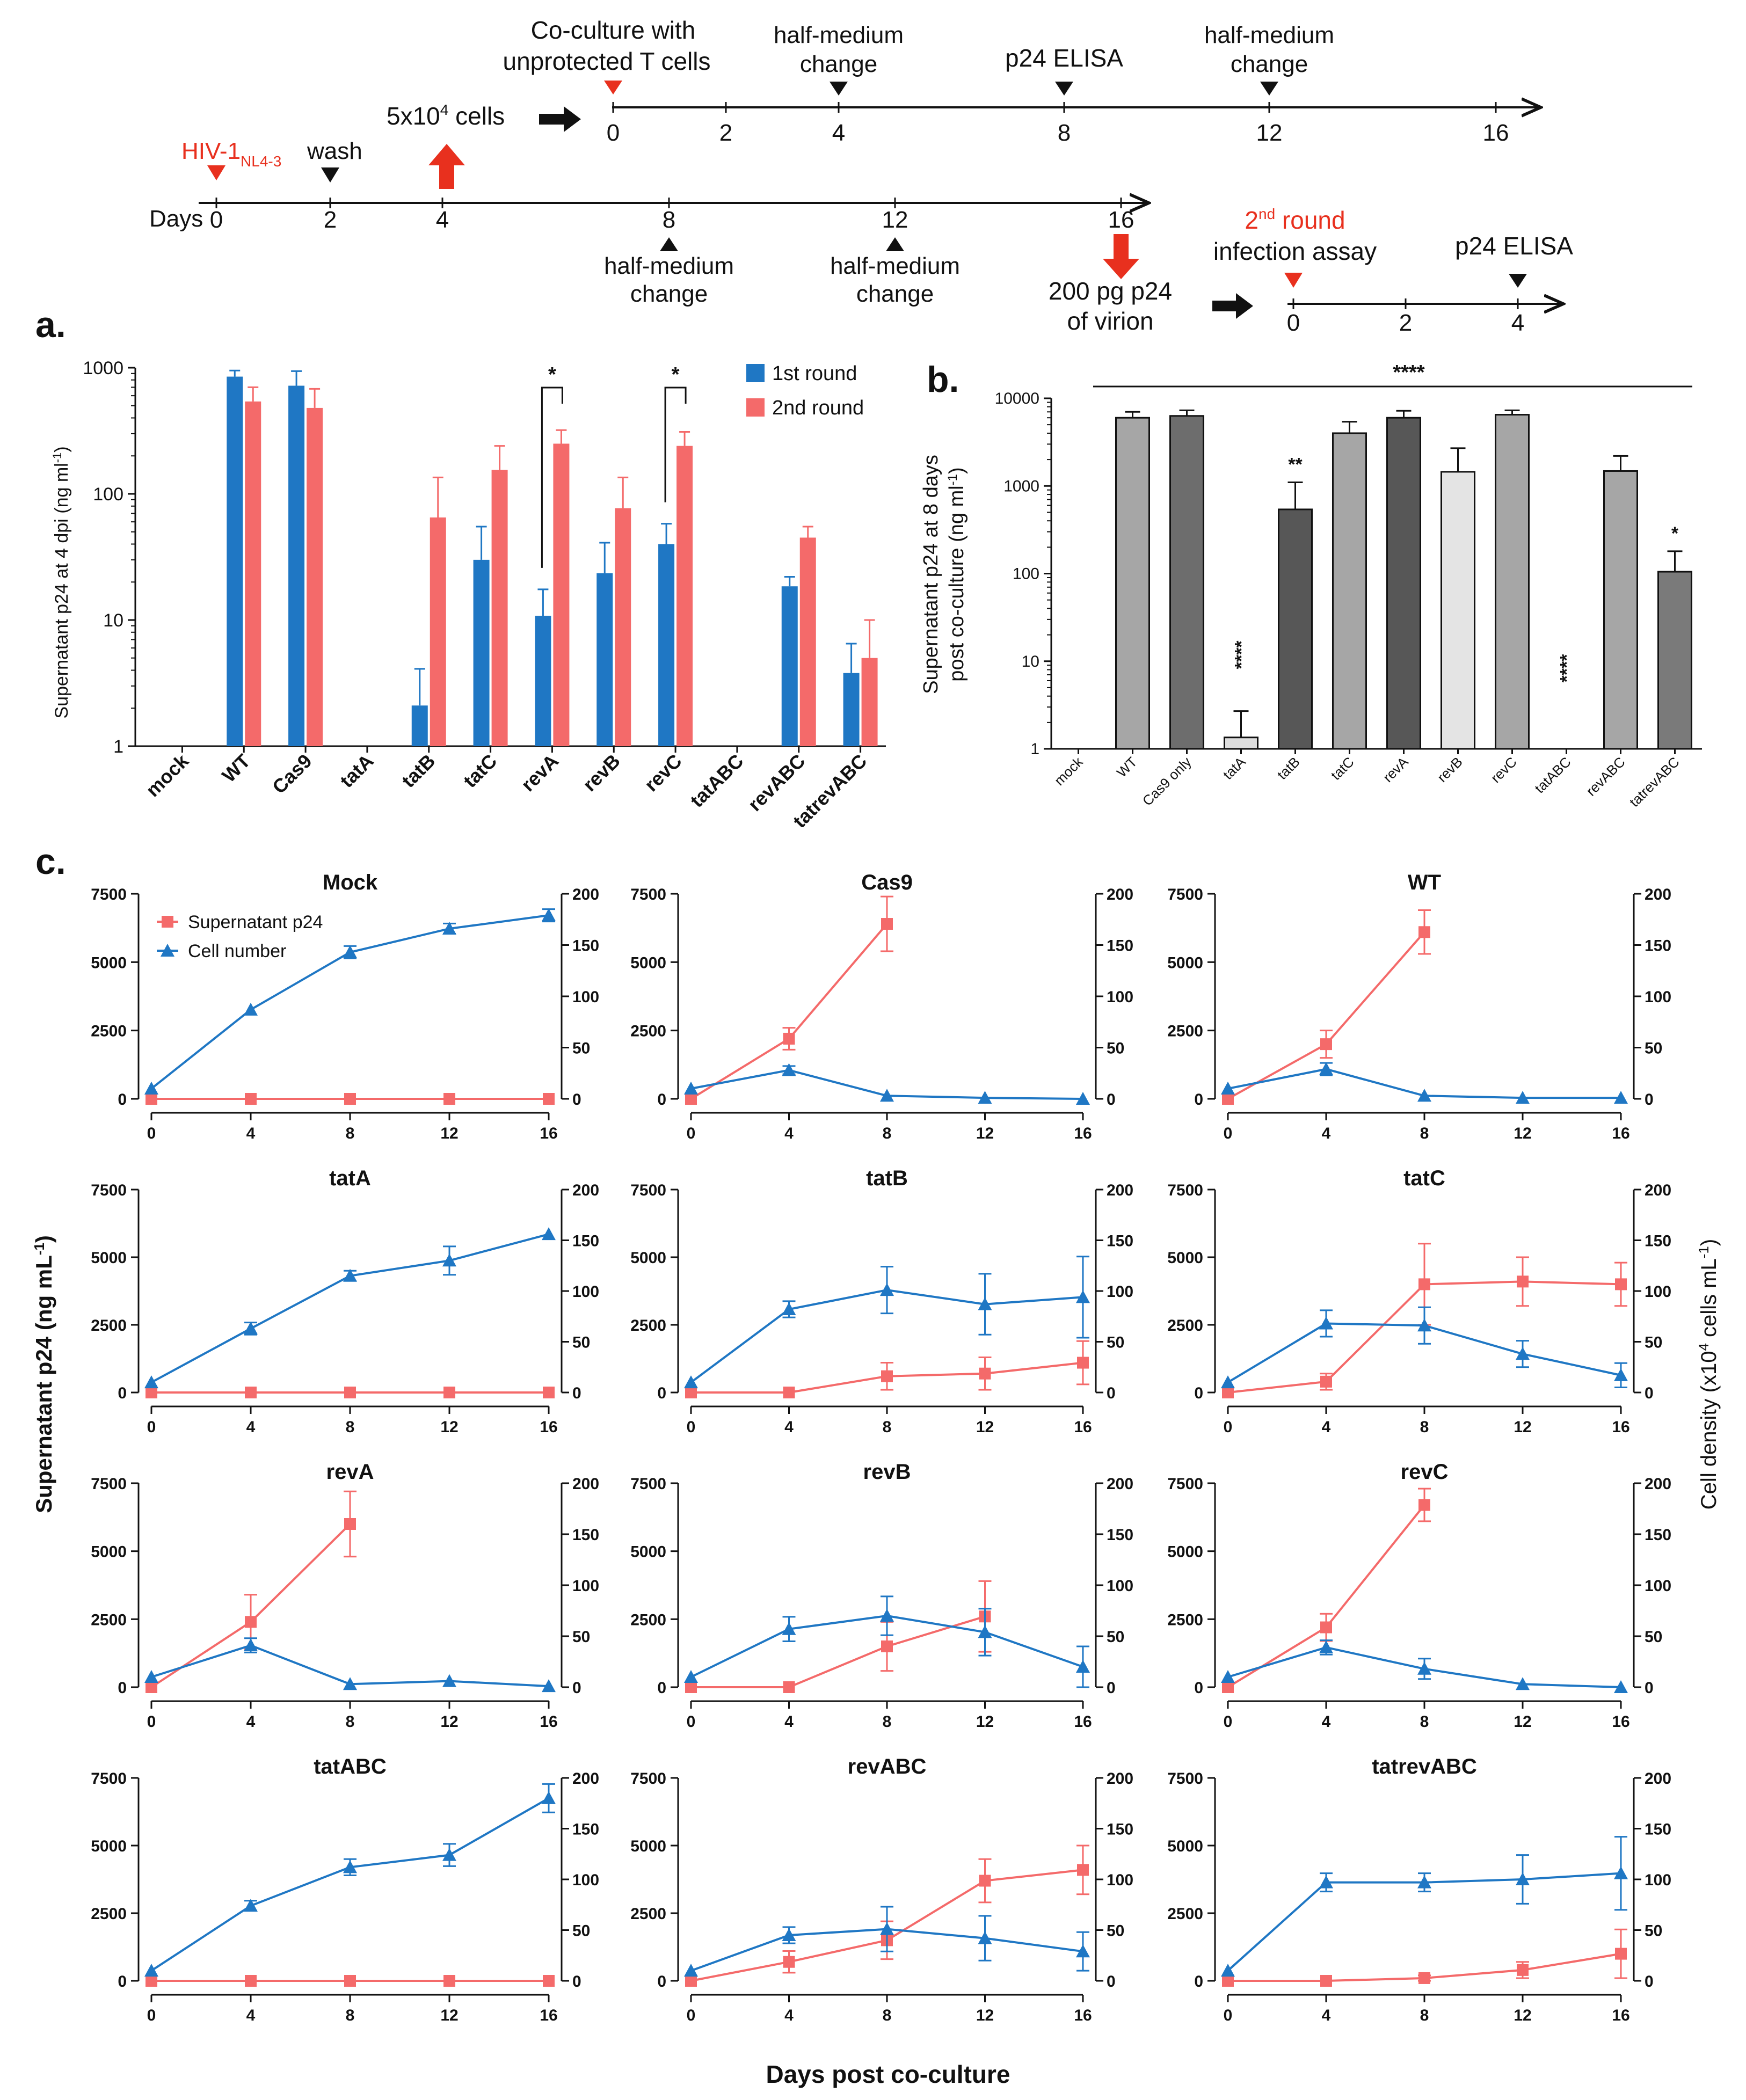 Image resolution: width=1746 pixels, height=2100 pixels. What do you see at coordinates (839, 89) in the screenshot?
I see `top-hm1-marker-icon` at bounding box center [839, 89].